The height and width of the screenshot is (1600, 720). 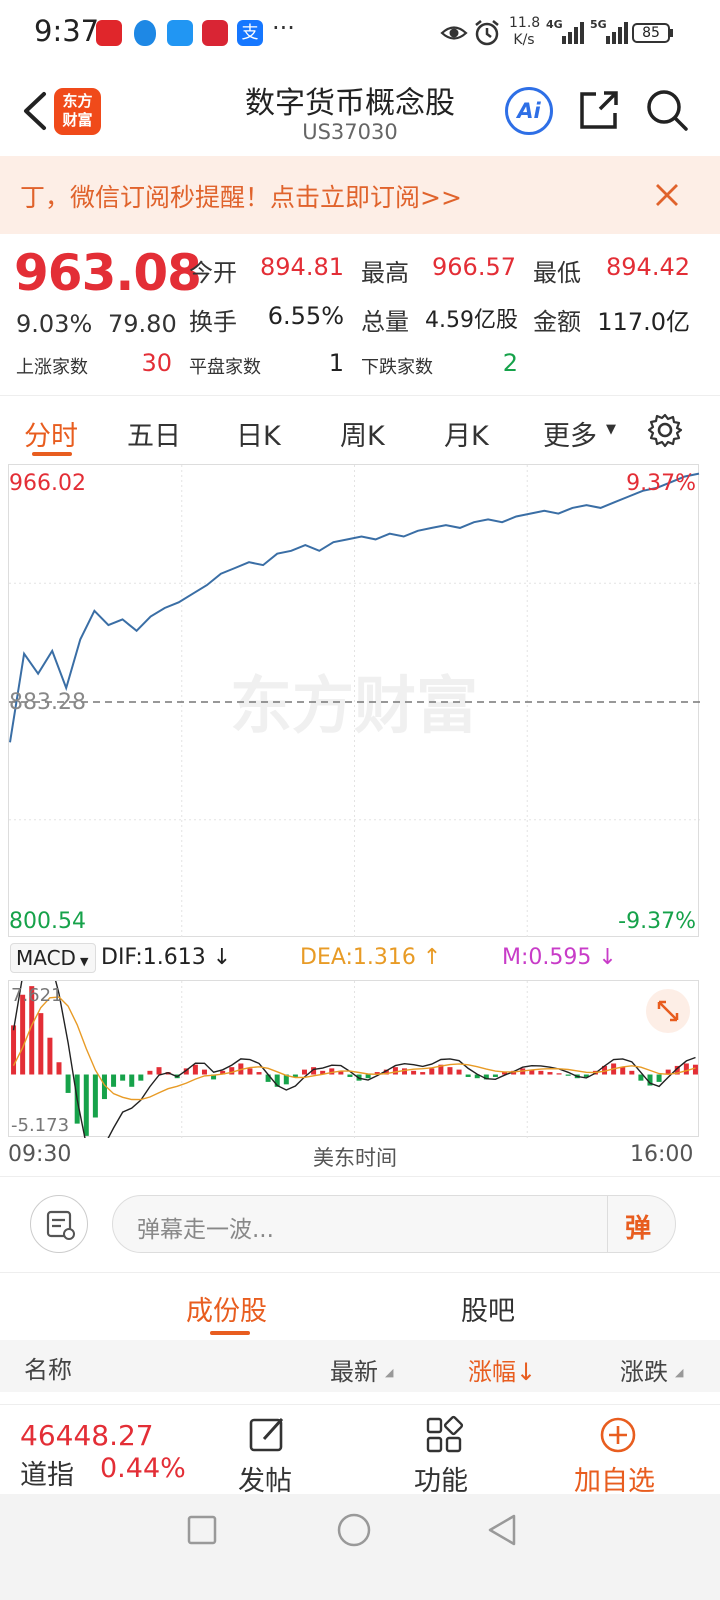 I want to click on settings-icon, so click(x=665, y=430).